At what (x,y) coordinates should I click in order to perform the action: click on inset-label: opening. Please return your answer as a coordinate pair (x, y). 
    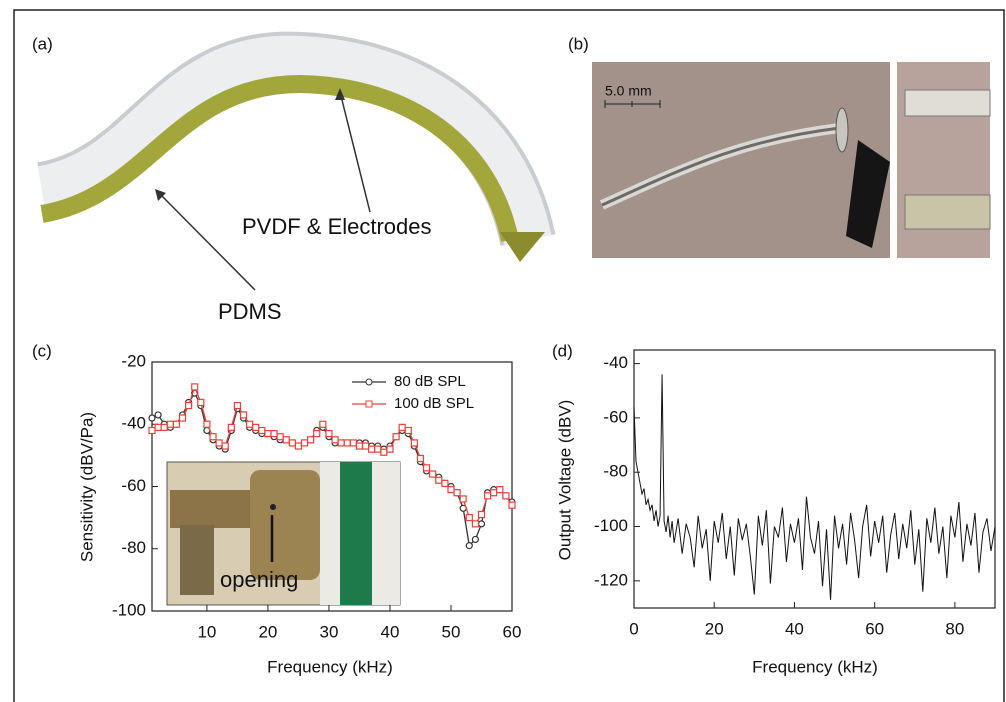
    Looking at the image, I should click on (259, 579).